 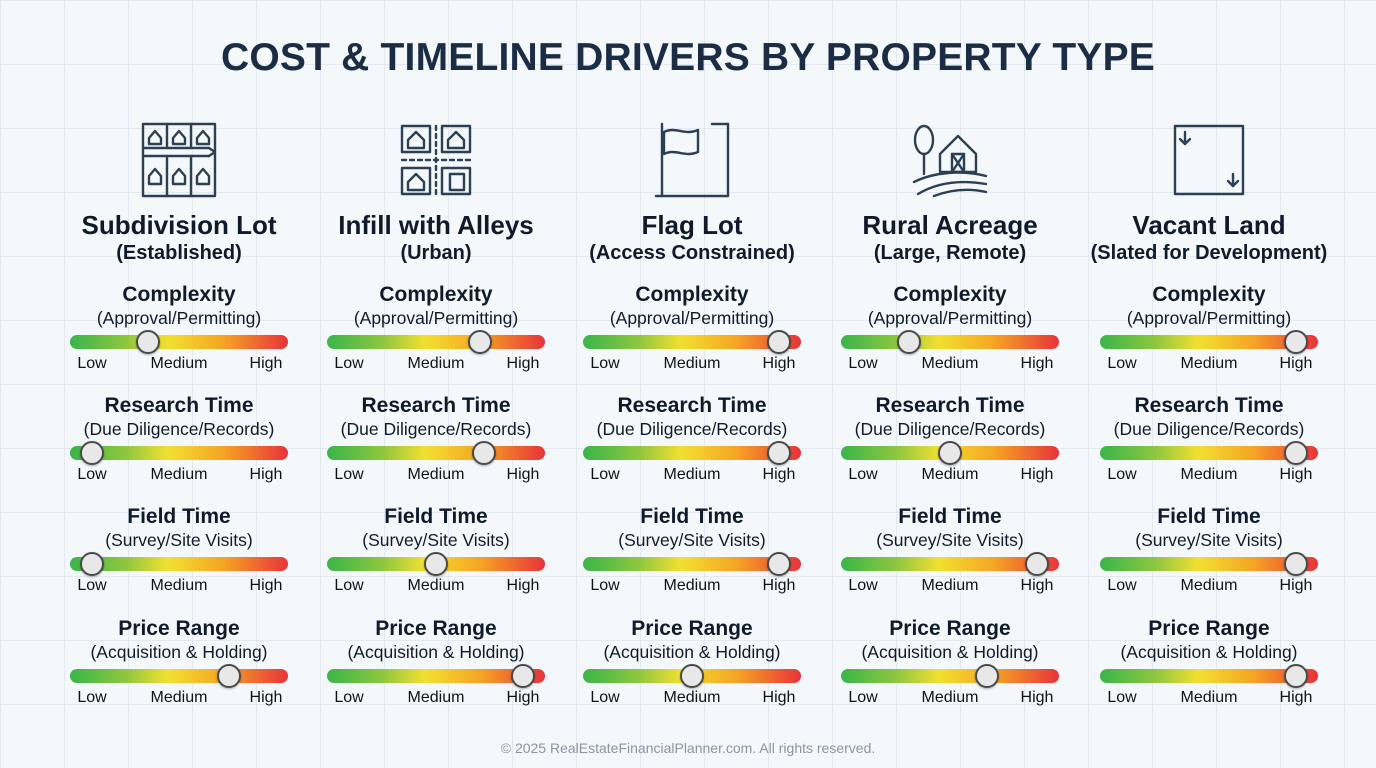 I want to click on property-subtitle: (Established), so click(x=179, y=253).